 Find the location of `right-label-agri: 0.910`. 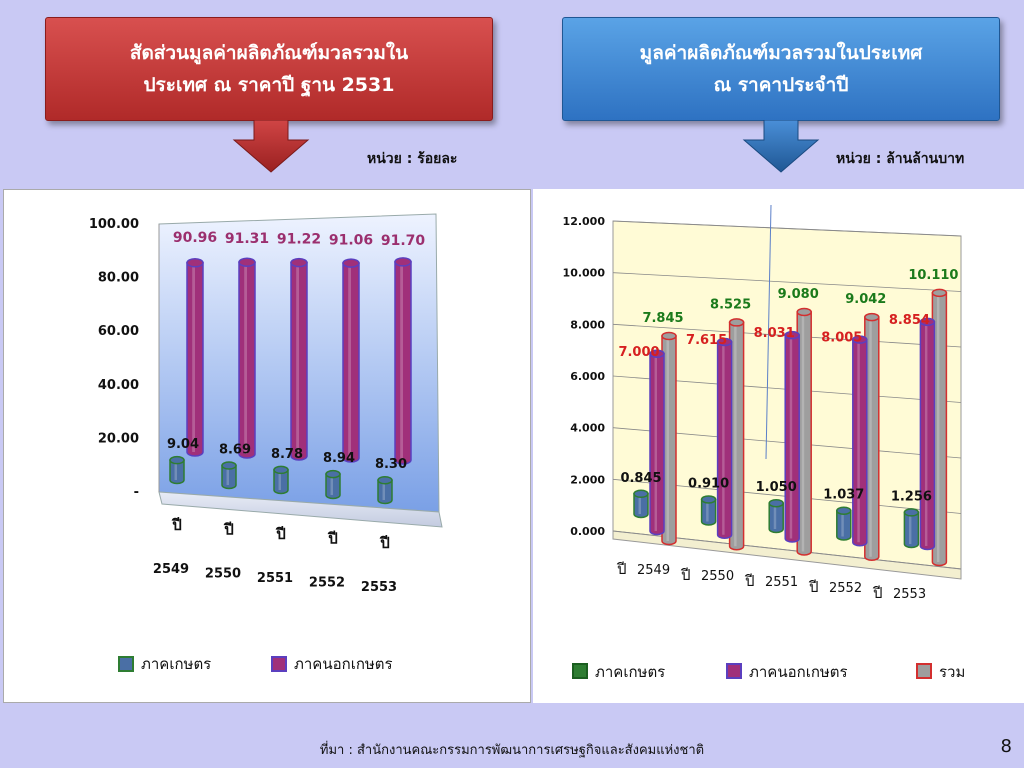

right-label-agri: 0.910 is located at coordinates (708, 483).